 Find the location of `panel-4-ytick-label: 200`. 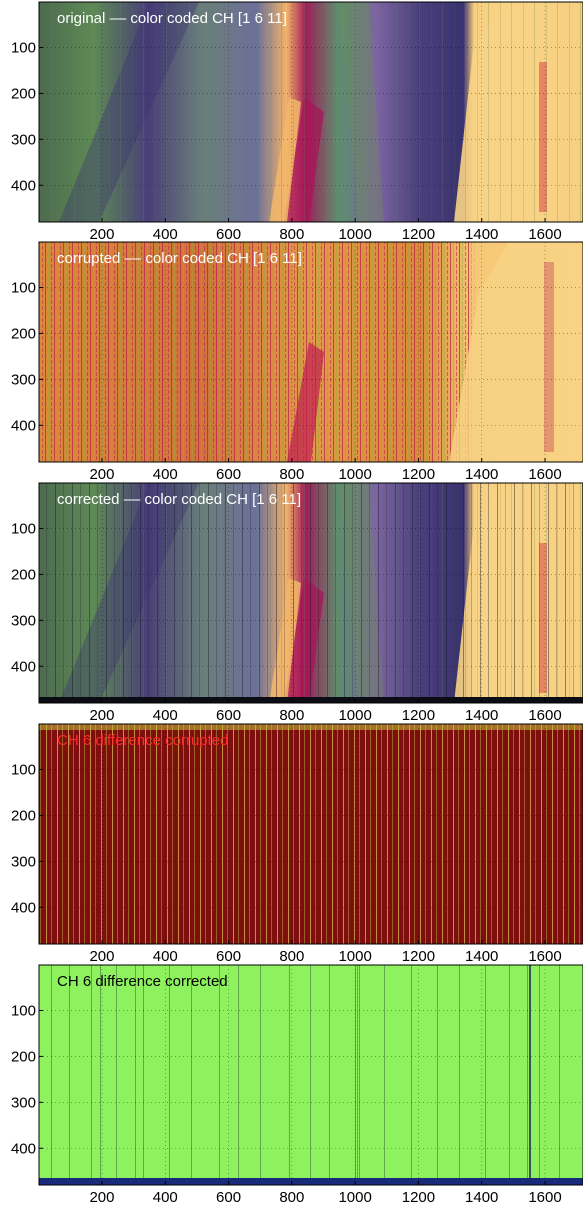

panel-4-ytick-label: 200 is located at coordinates (23, 1056).